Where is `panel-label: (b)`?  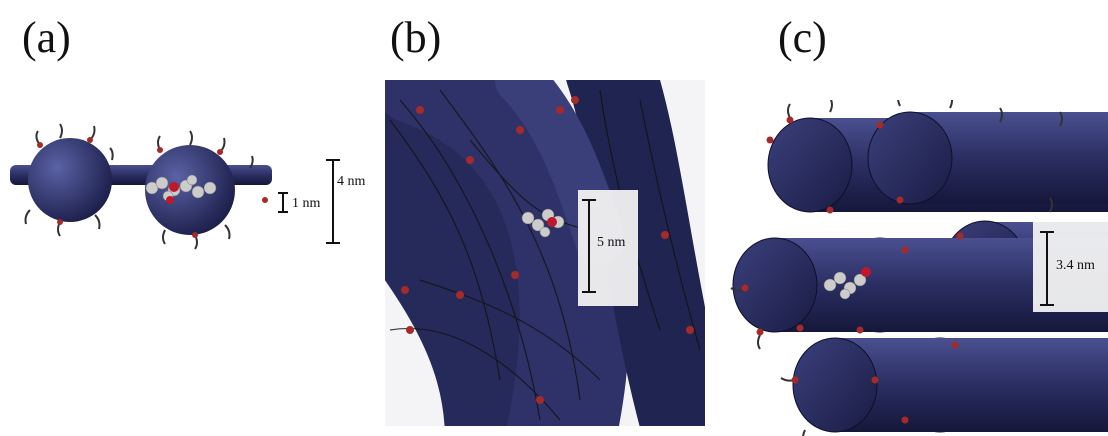
panel-label: (b) is located at coordinates (415, 37).